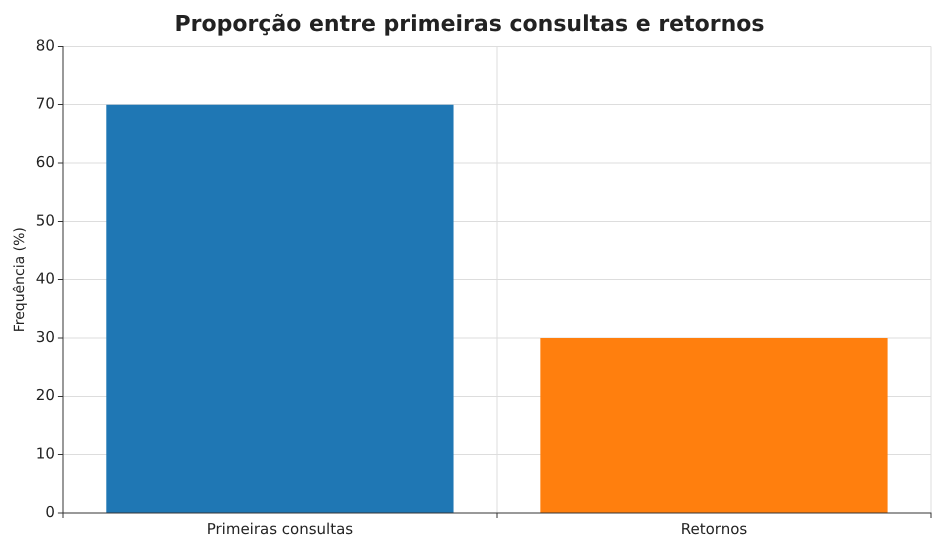 The width and height of the screenshot is (949, 554). What do you see at coordinates (20, 279) in the screenshot?
I see `y-axis-title: Frequência (%)` at bounding box center [20, 279].